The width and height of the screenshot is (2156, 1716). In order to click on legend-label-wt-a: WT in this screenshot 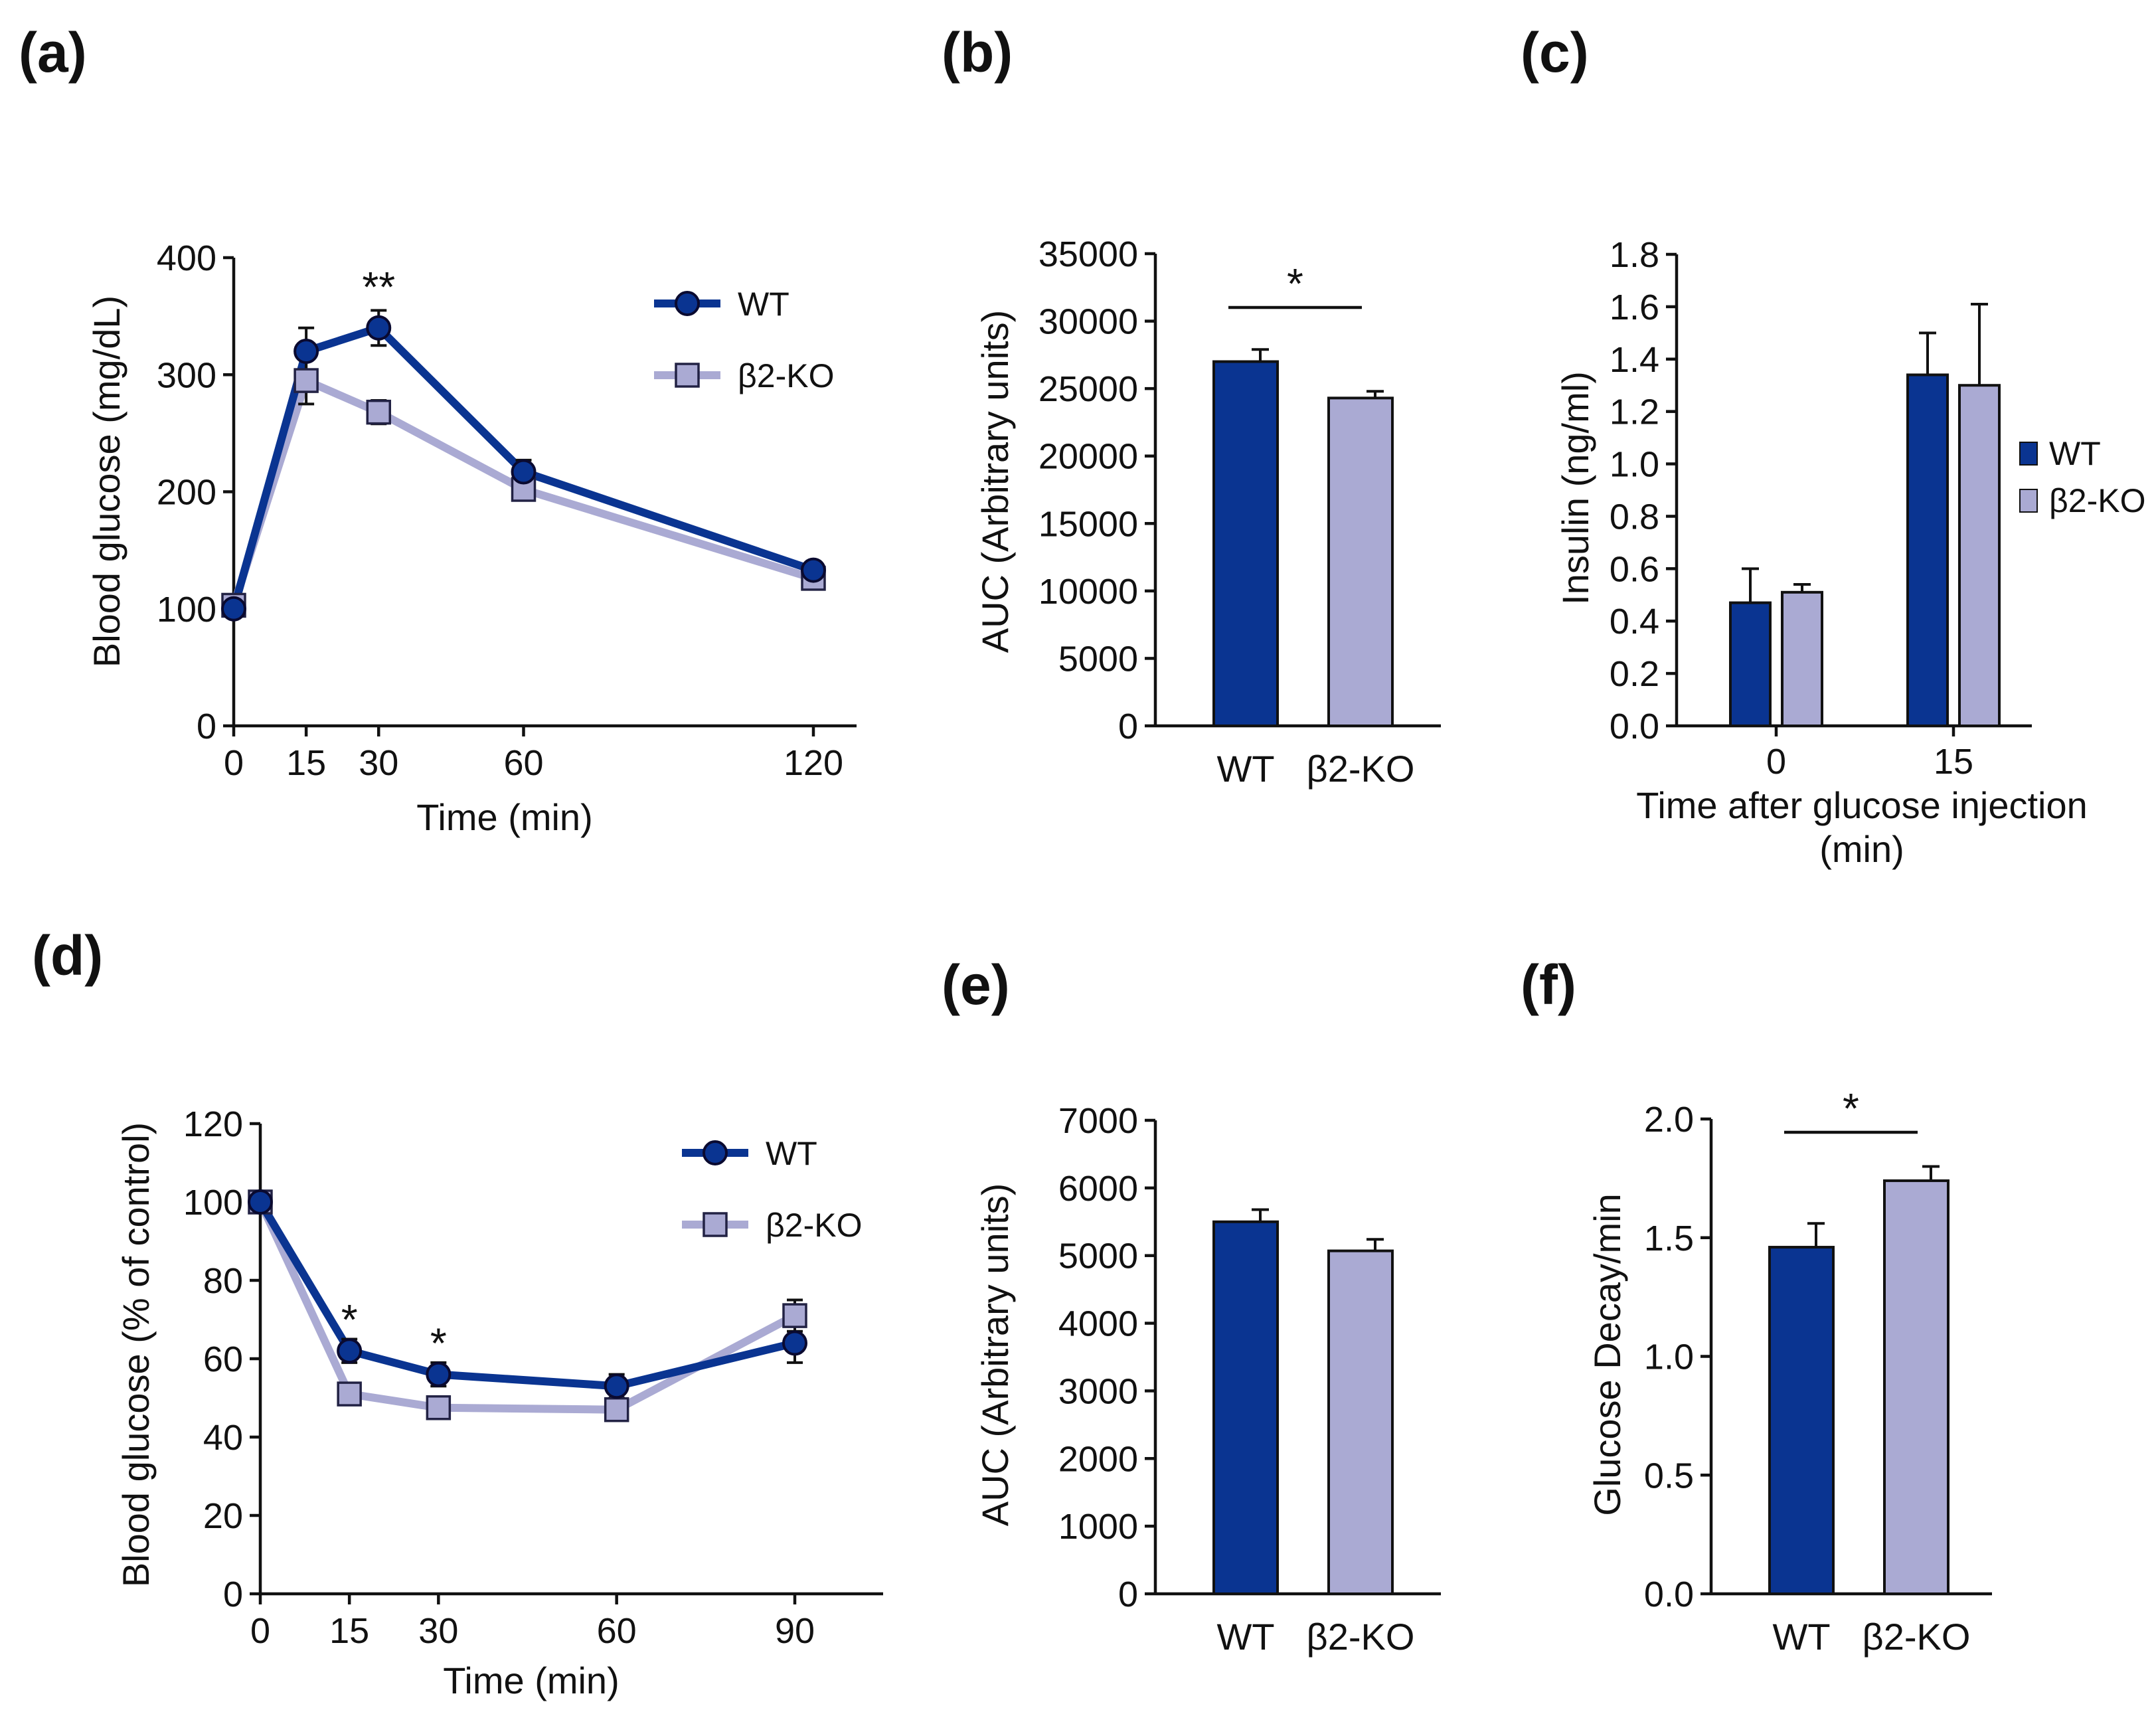, I will do `click(763, 305)`.